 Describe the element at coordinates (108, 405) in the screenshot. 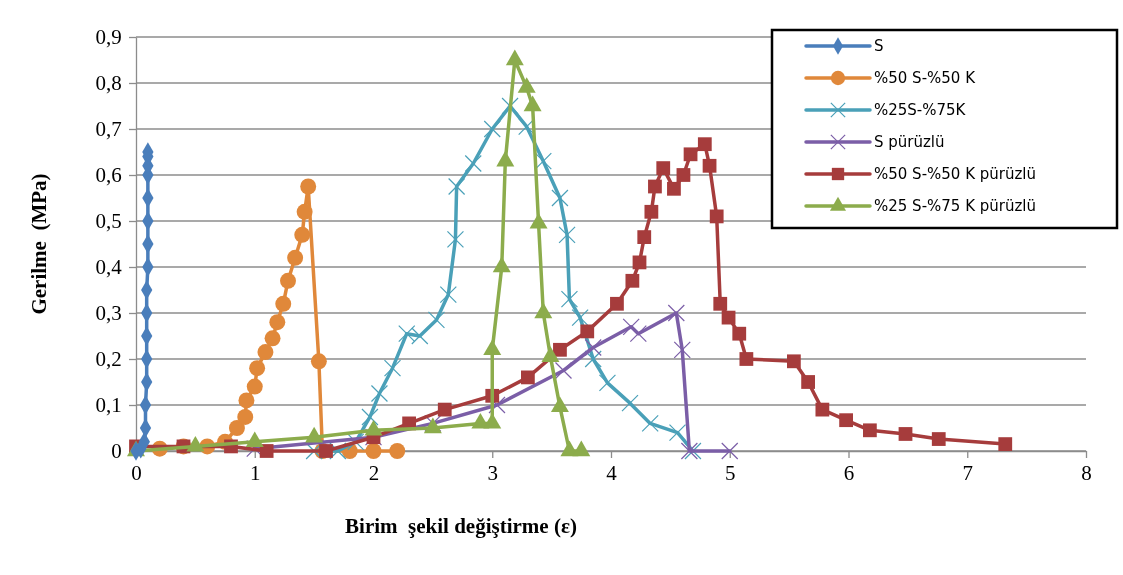

I see `y-tick-label: 0,1` at that location.